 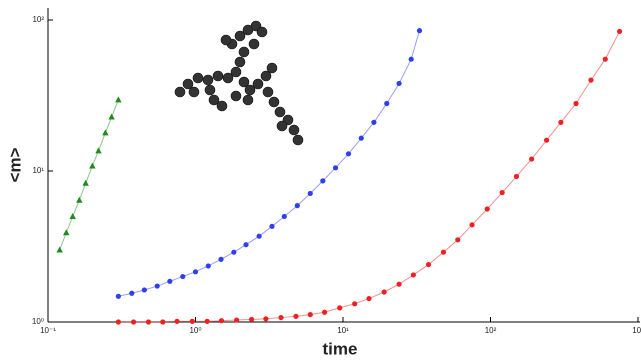 I want to click on x-axis-title: time, so click(x=340, y=348).